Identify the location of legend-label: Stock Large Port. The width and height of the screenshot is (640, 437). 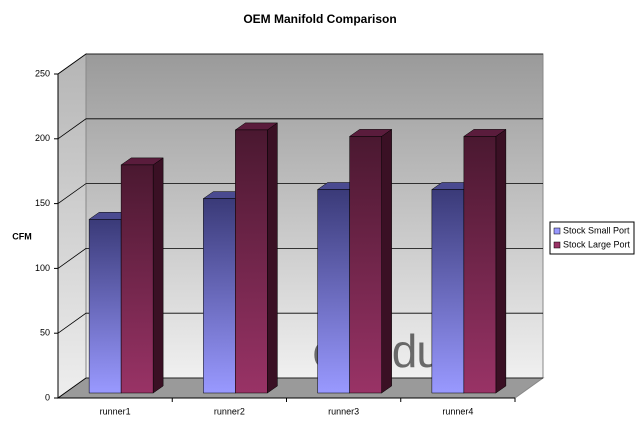
(597, 244).